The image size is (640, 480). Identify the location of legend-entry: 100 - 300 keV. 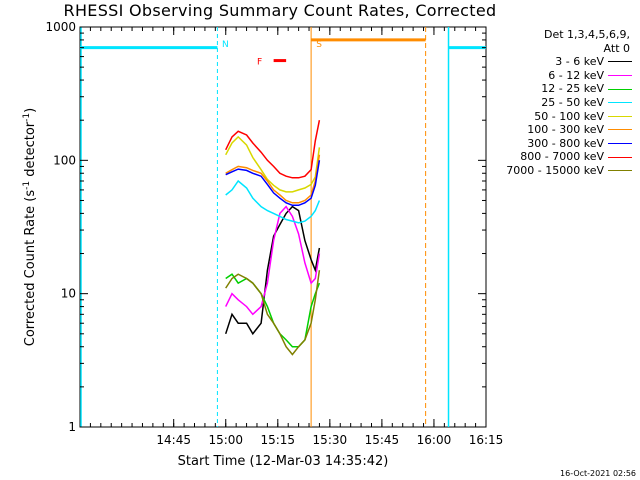
(553, 130).